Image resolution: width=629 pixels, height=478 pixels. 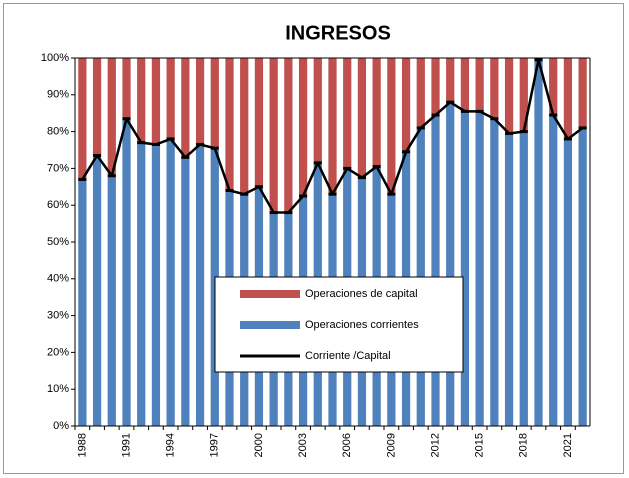 What do you see at coordinates (391, 445) in the screenshot?
I see `x-tick-label: 2009` at bounding box center [391, 445].